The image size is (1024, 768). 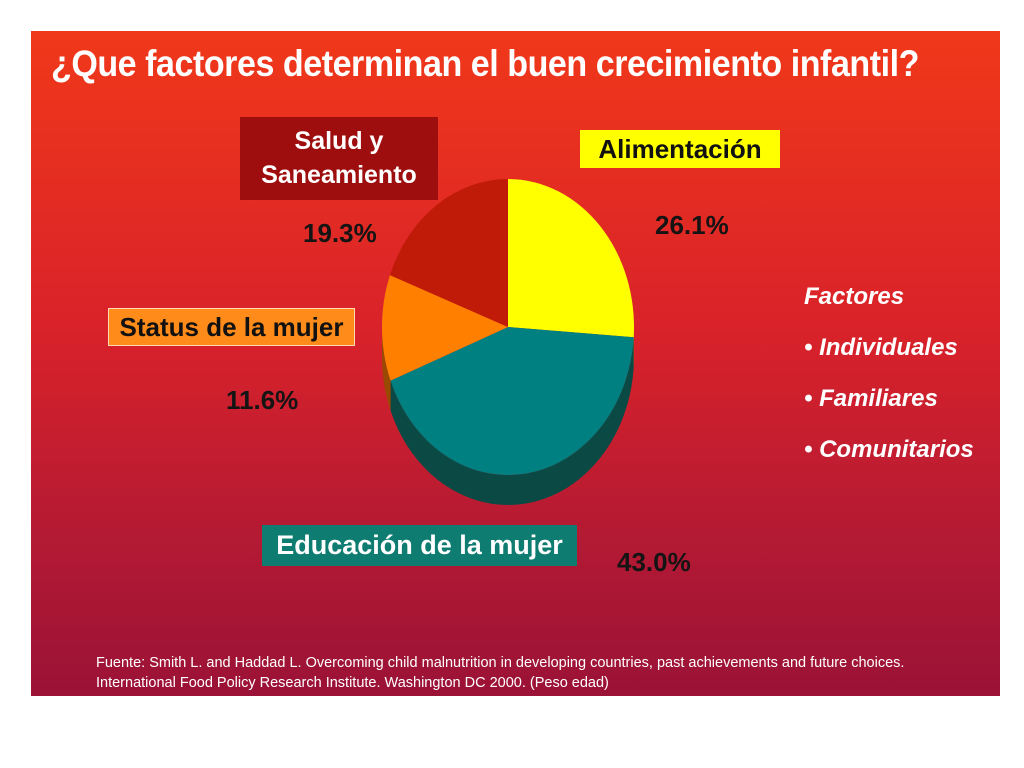 I want to click on factor-item-label: Familiares, so click(x=878, y=398).